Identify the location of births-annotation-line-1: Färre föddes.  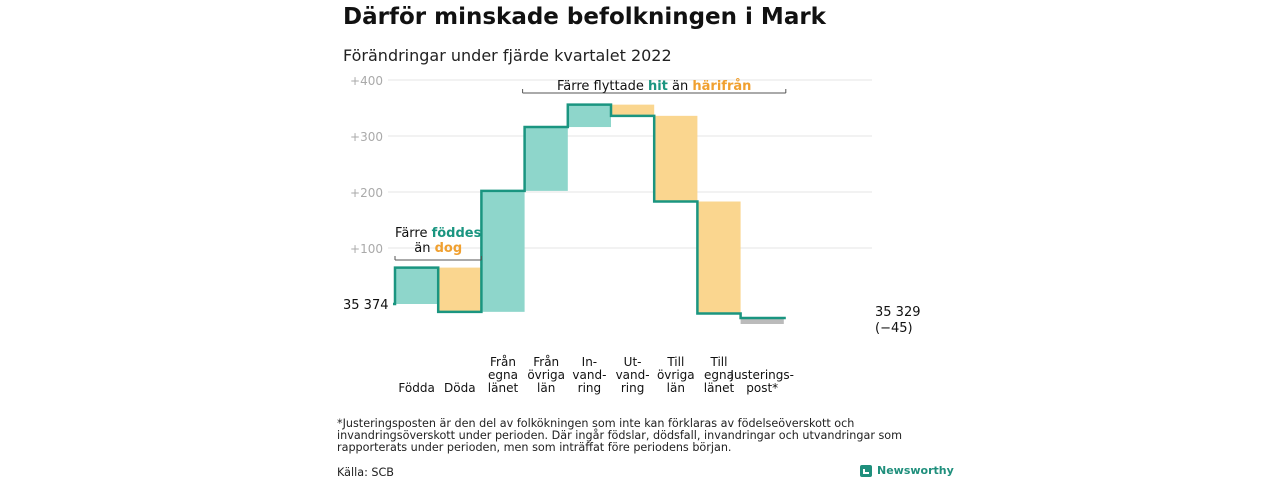
(438, 233).